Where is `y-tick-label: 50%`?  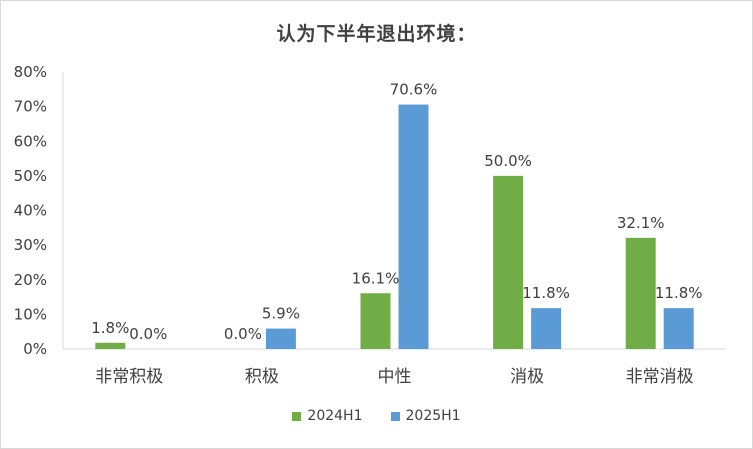 y-tick-label: 50% is located at coordinates (30, 176).